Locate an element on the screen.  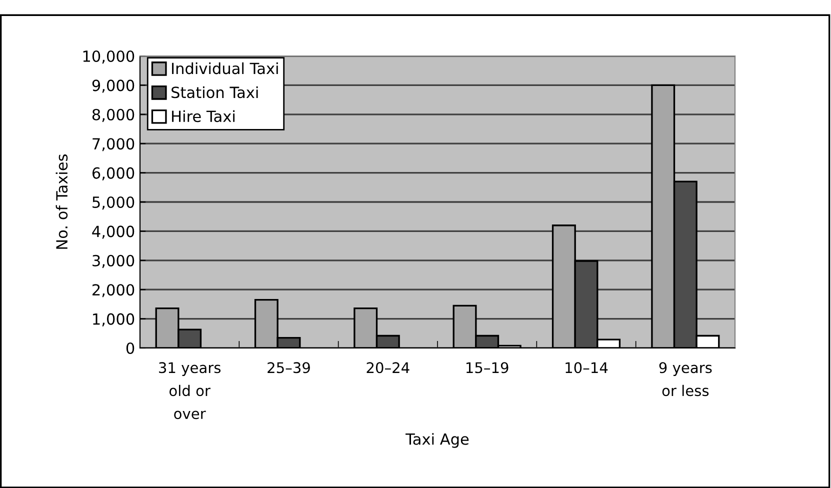
y-tick-label: 5,000 is located at coordinates (113, 203).